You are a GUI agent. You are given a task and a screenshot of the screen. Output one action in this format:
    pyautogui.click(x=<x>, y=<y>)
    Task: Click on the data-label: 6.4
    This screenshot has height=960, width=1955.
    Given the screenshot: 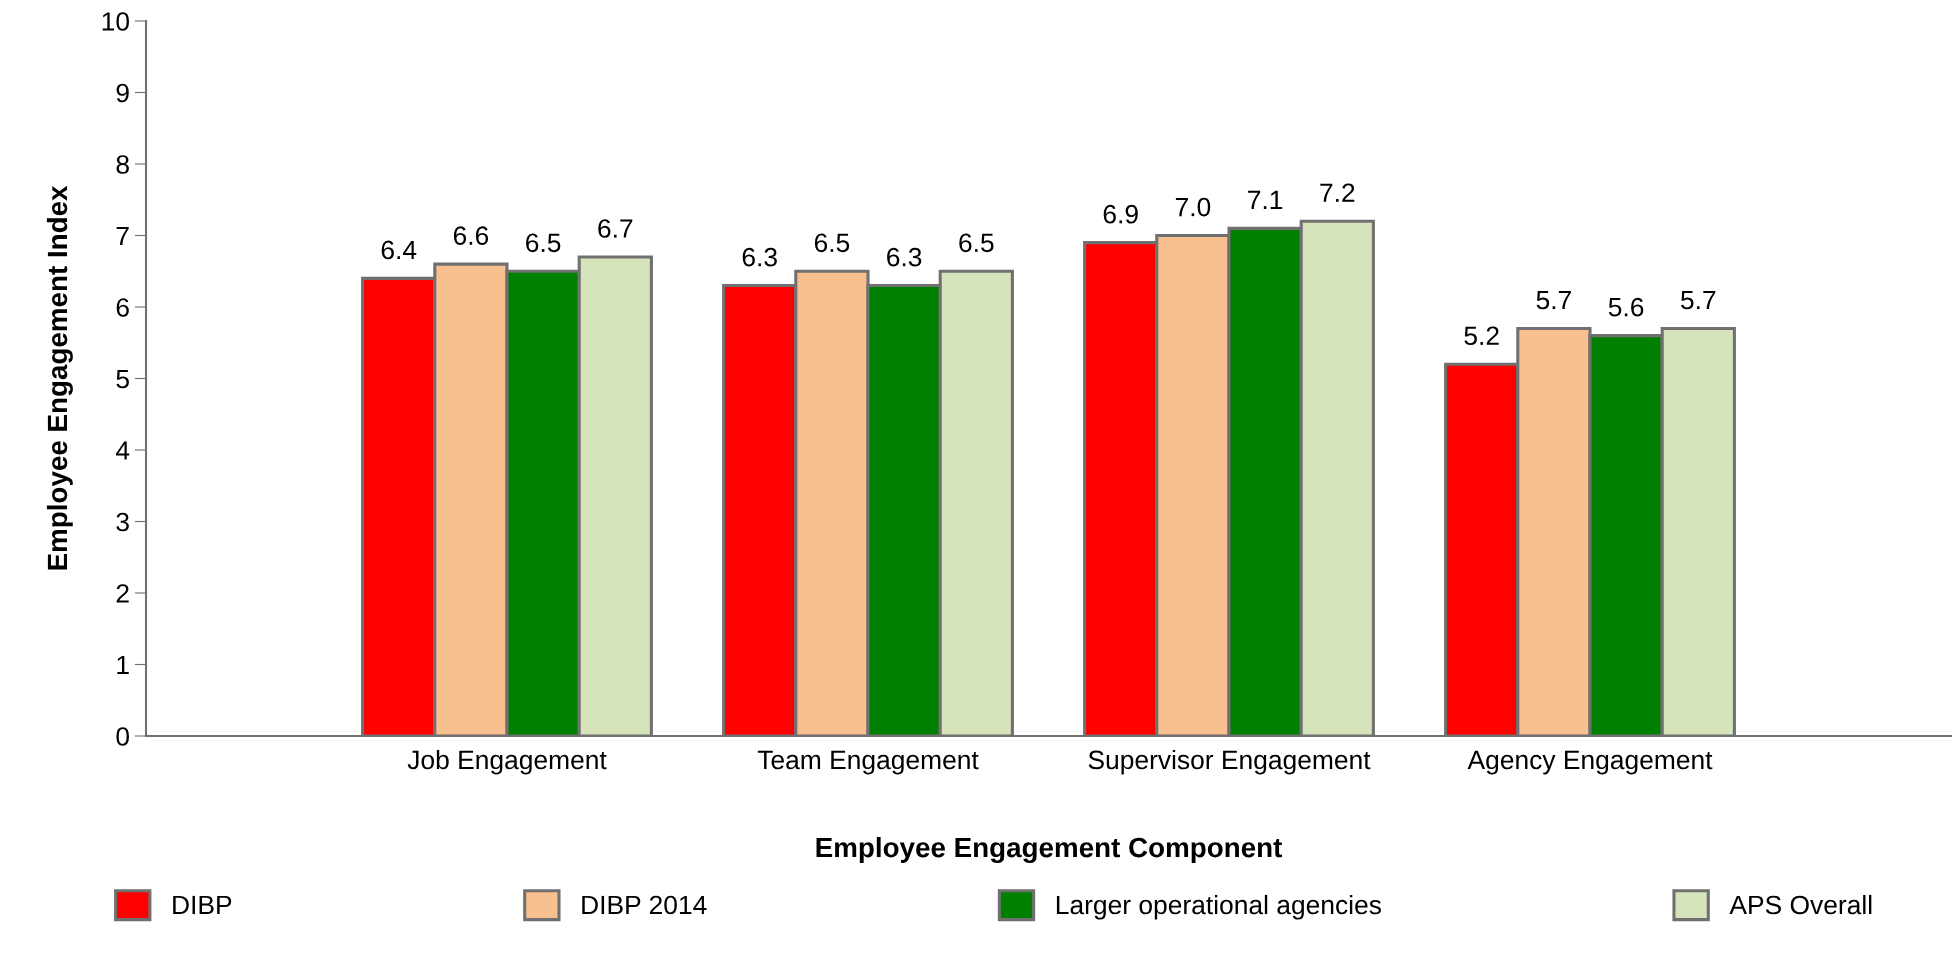 What is the action you would take?
    pyautogui.click(x=399, y=250)
    